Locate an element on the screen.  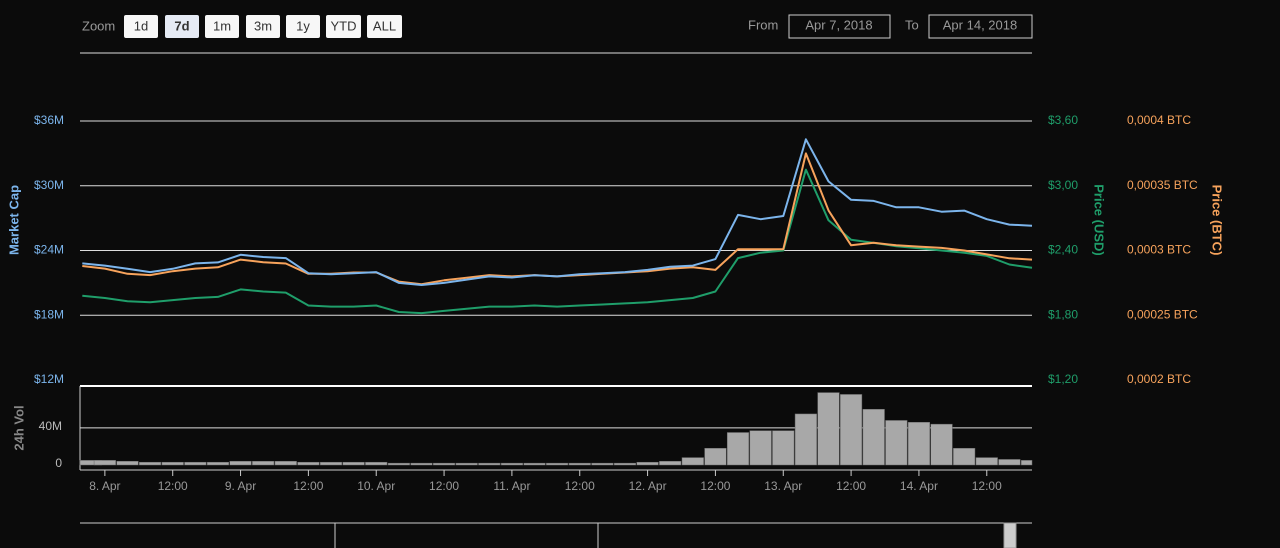
zoom-button-label: 1d is located at coordinates (141, 25).